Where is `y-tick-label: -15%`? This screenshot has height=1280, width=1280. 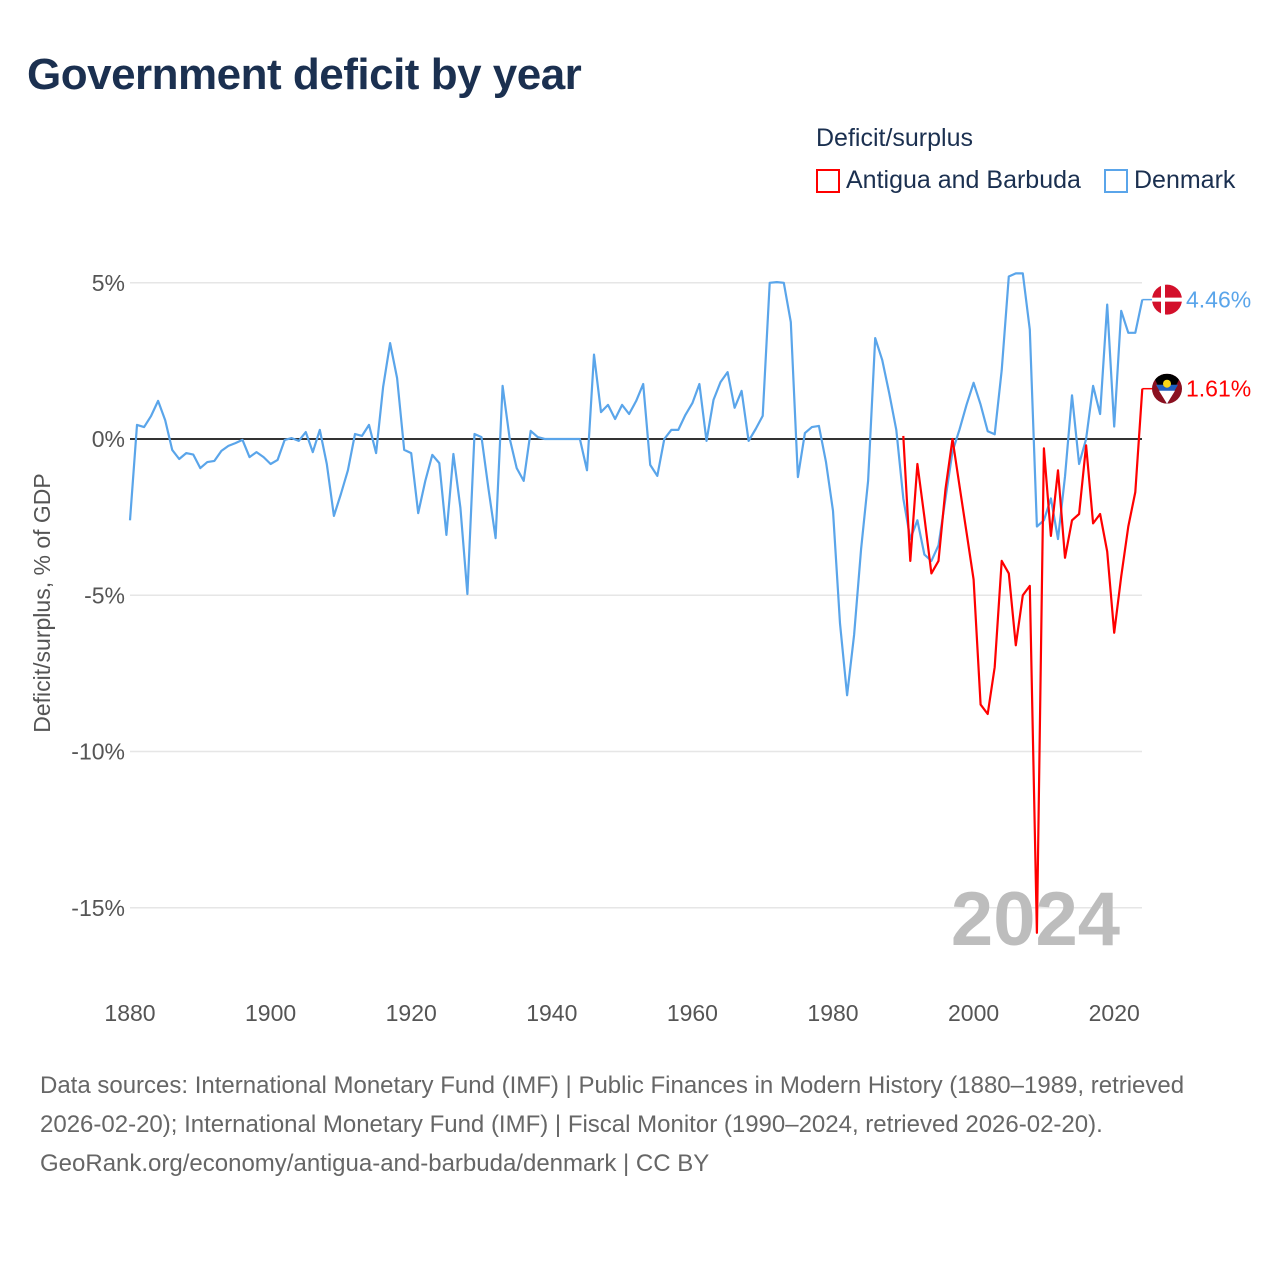
y-tick-label: -15% is located at coordinates (98, 908).